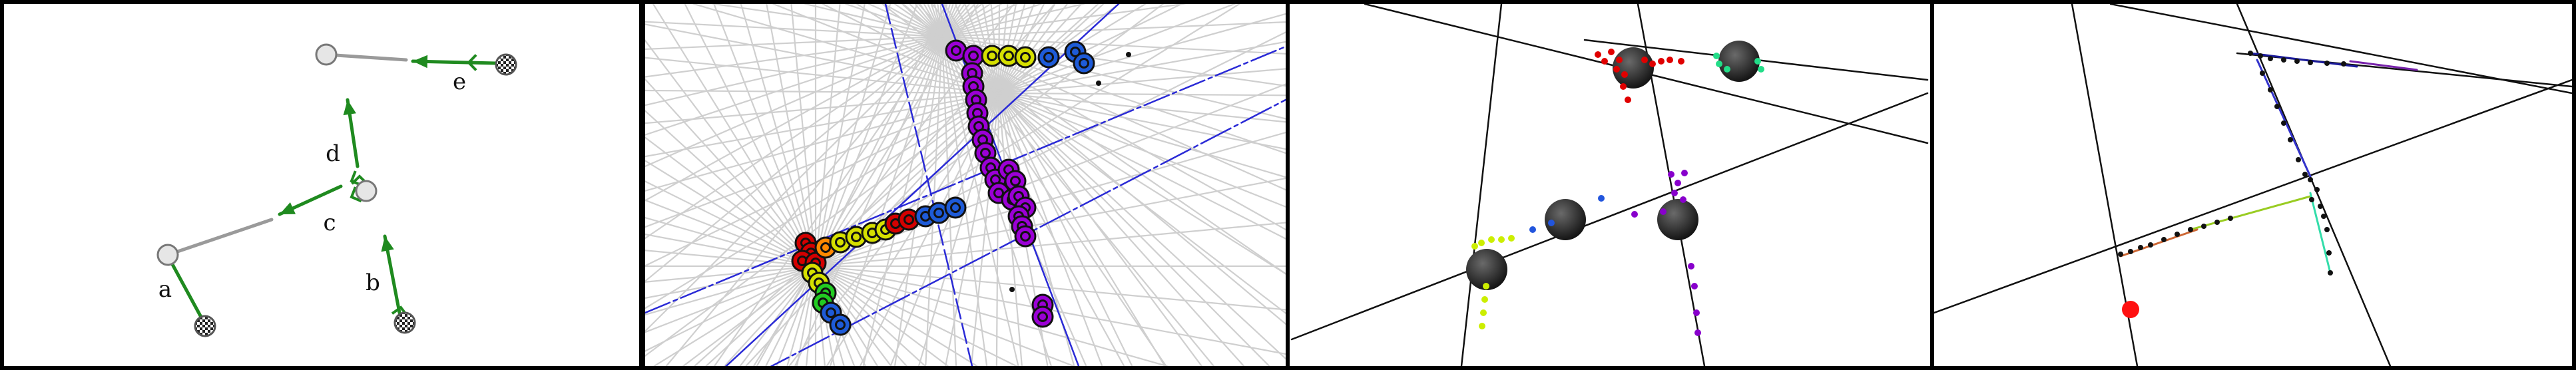 The width and height of the screenshot is (2576, 370). Describe the element at coordinates (333, 153) in the screenshot. I see `tree-label-d: d` at that location.